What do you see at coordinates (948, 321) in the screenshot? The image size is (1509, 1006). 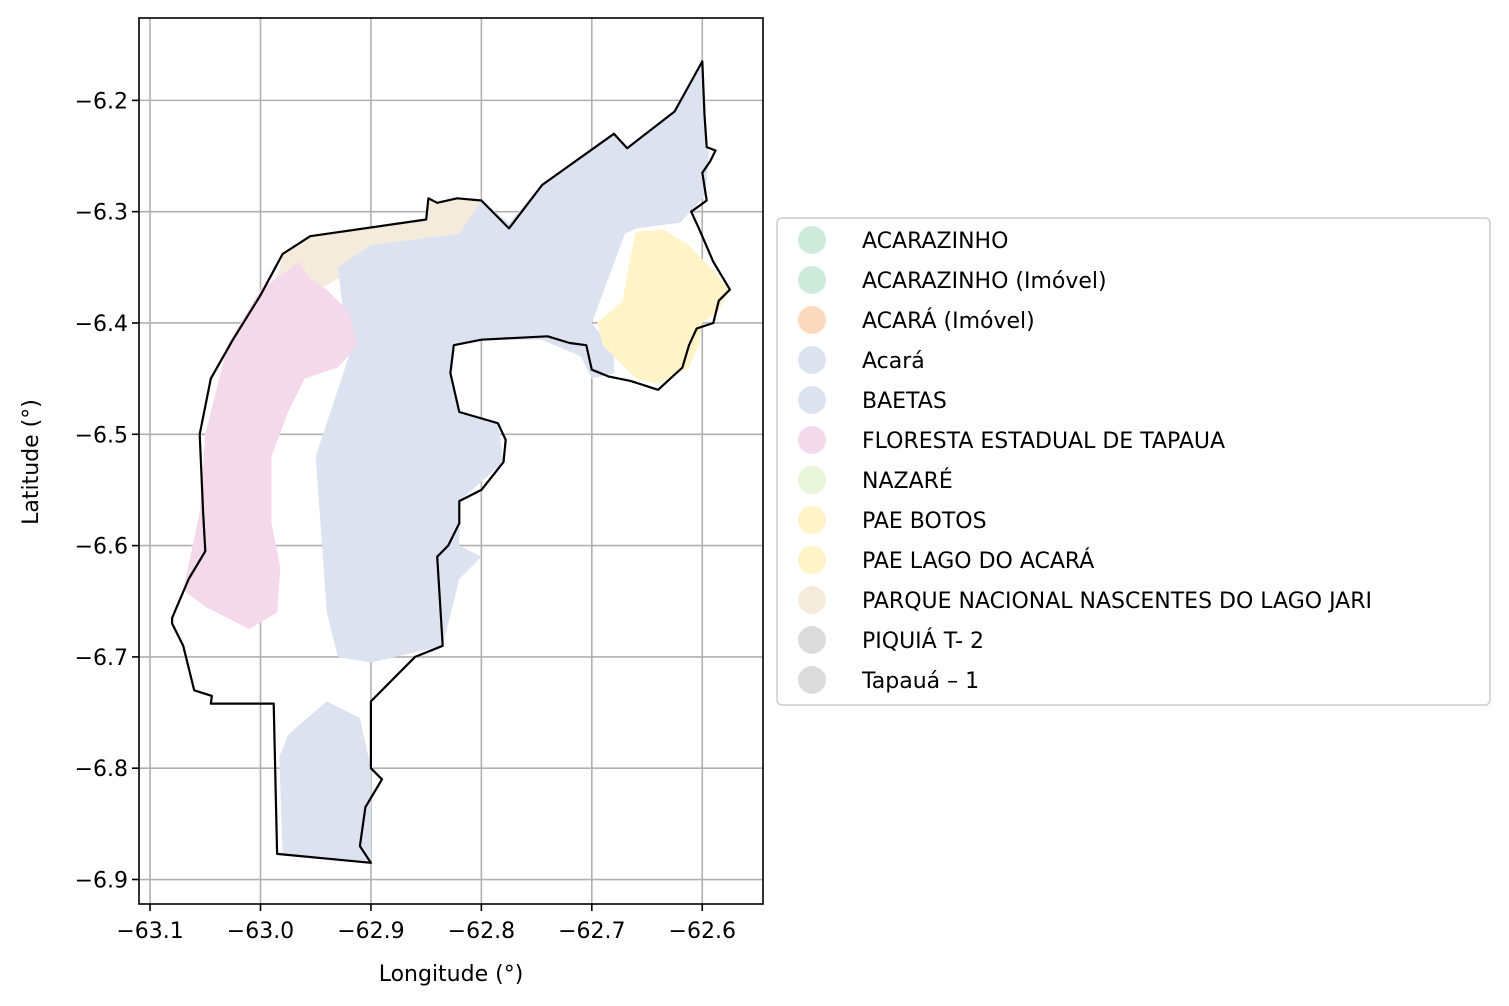 I see `legend-label: ACARÁ (Imóvel)` at bounding box center [948, 321].